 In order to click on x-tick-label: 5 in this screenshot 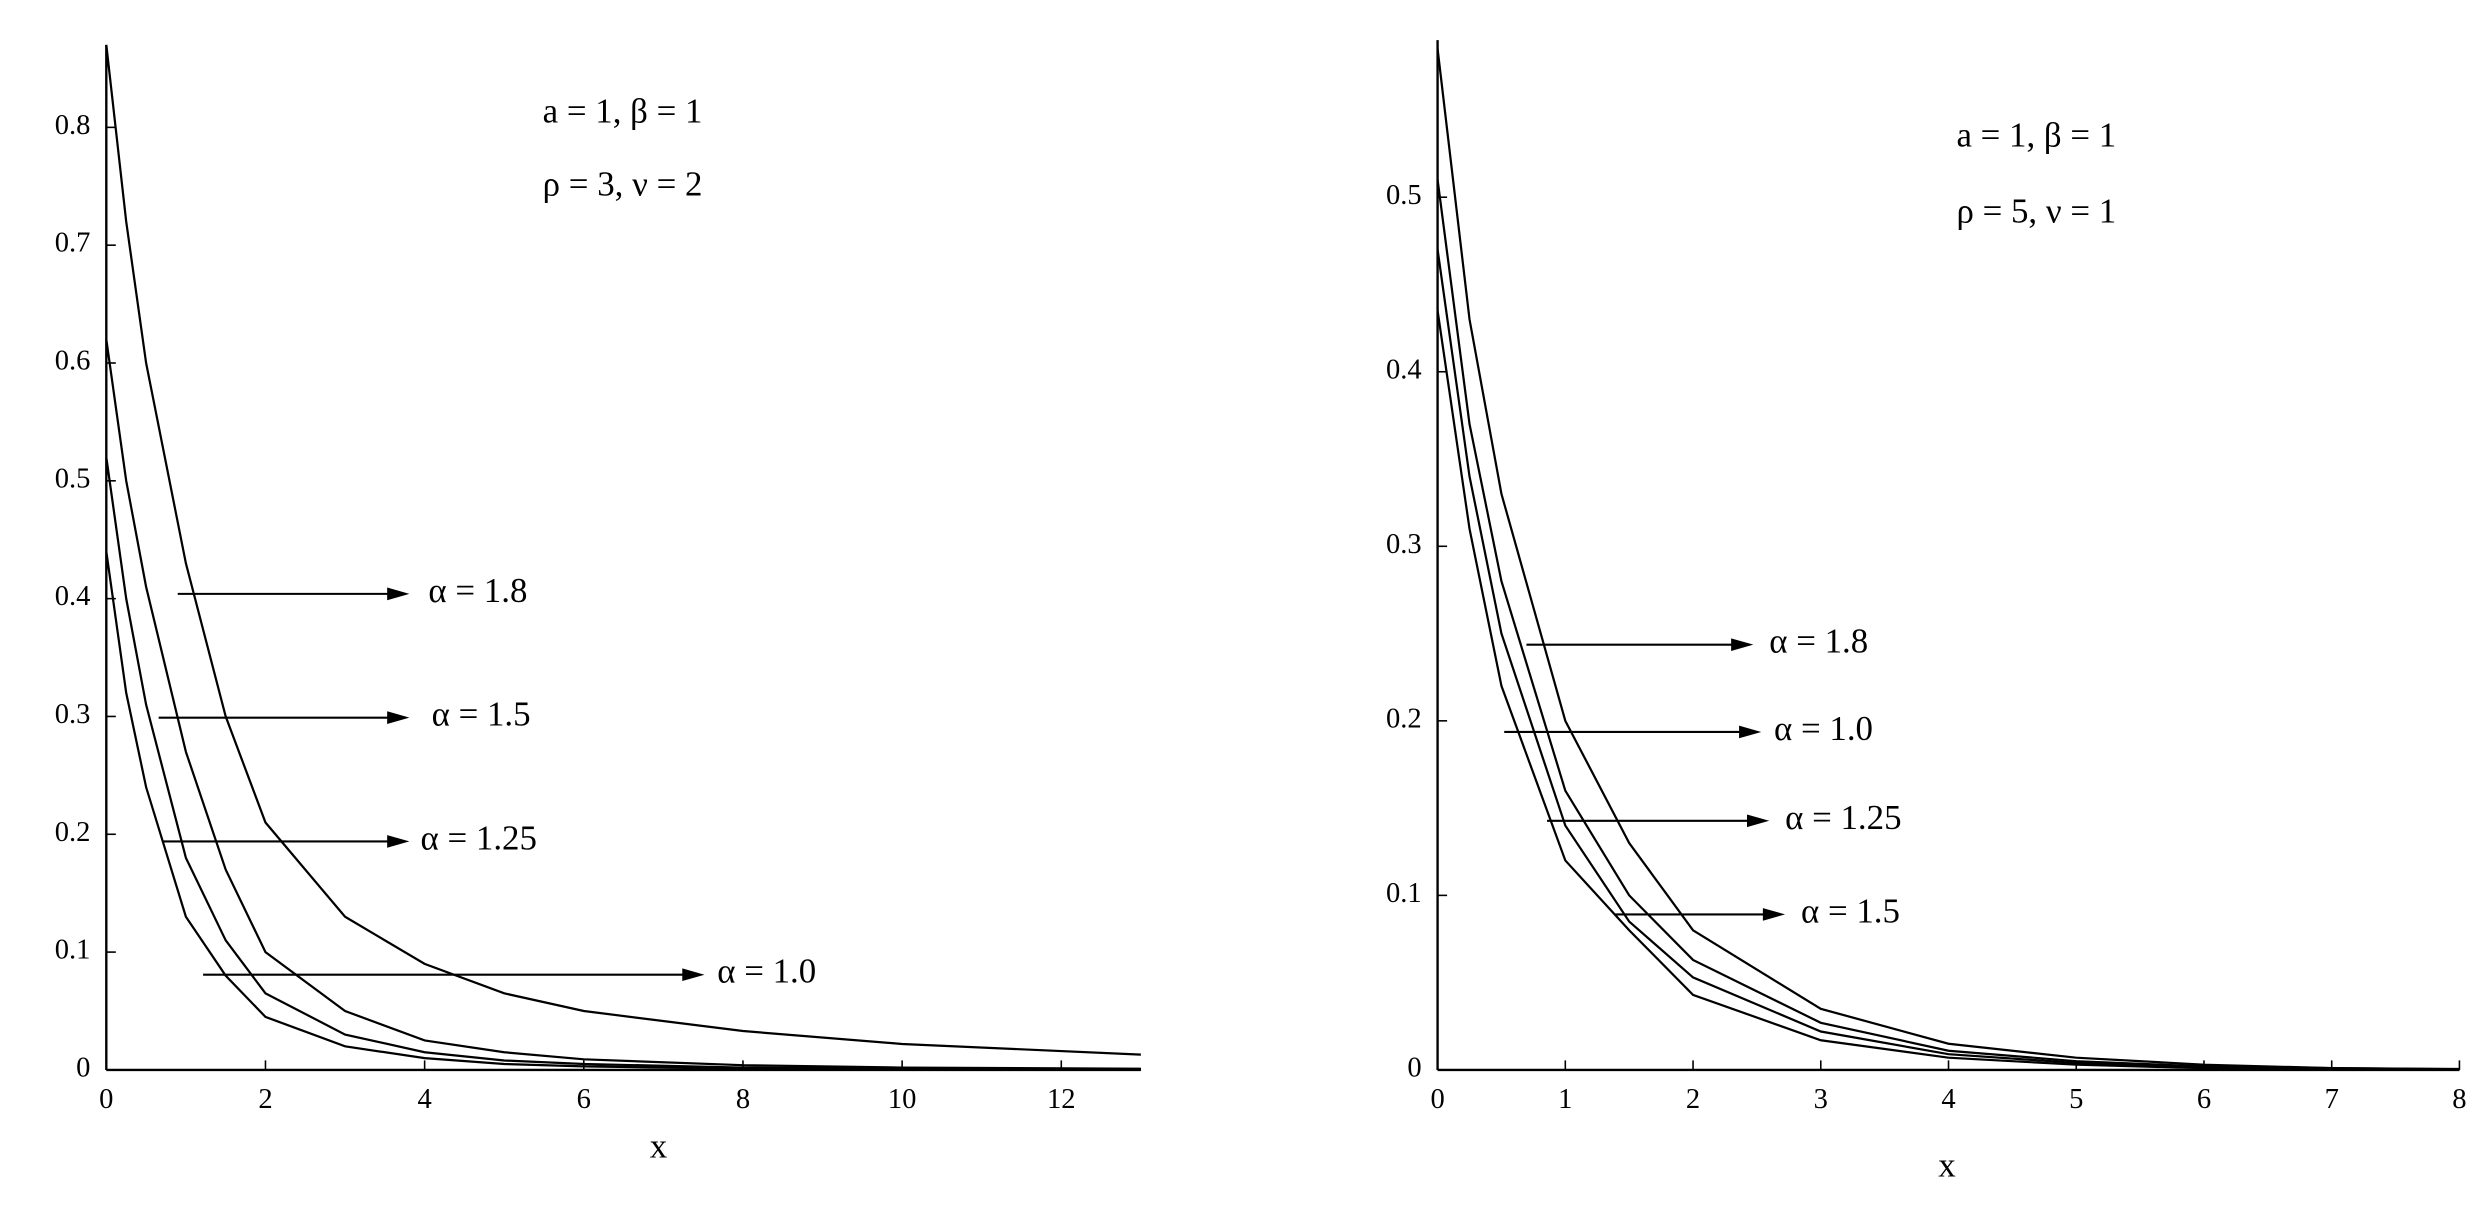, I will do `click(2076, 1099)`.